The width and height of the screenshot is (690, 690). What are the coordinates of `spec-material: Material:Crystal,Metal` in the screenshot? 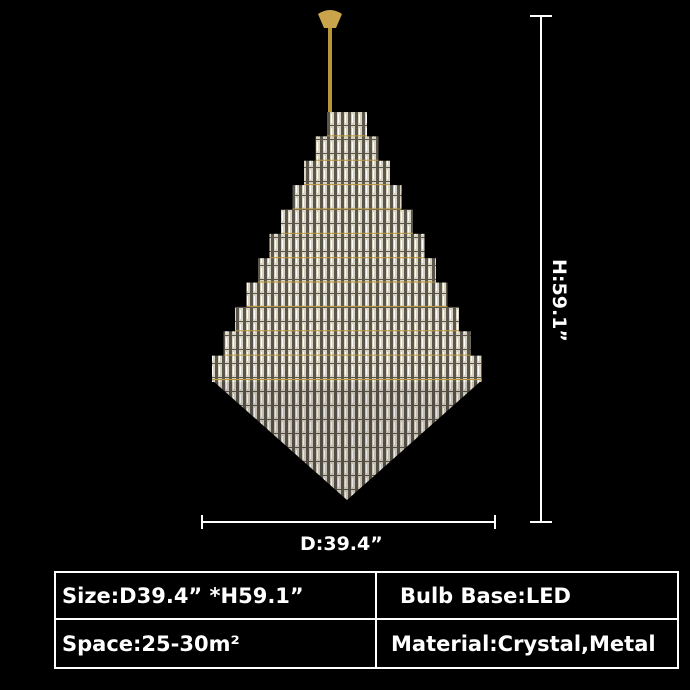 It's located at (523, 643).